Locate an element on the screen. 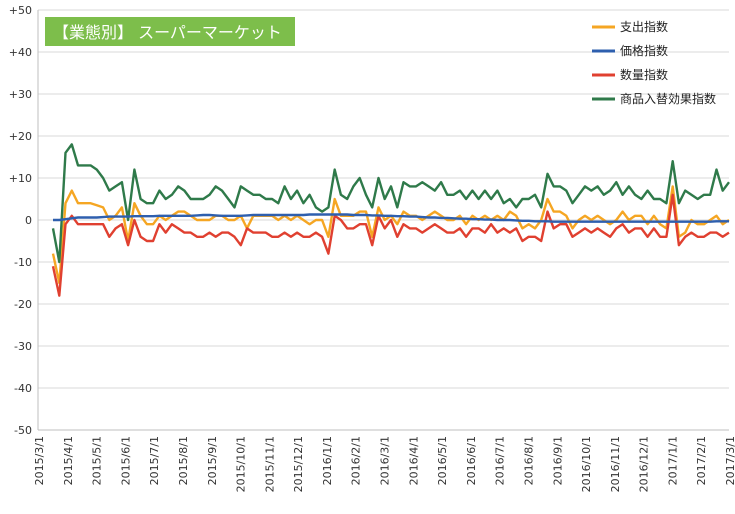 Image resolution: width=735 pixels, height=514 pixels. legend-label: 支出指数 is located at coordinates (644, 26).